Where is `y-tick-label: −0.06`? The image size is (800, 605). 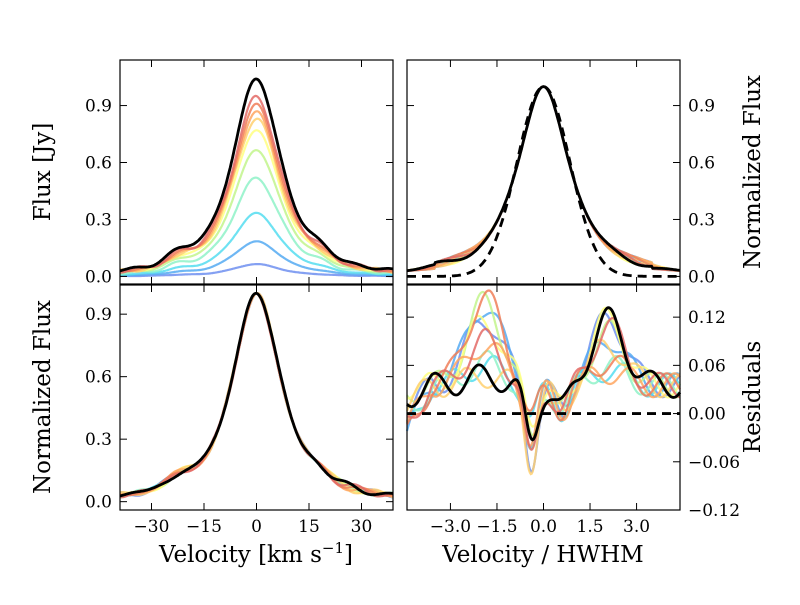 y-tick-label: −0.06 is located at coordinates (714, 463).